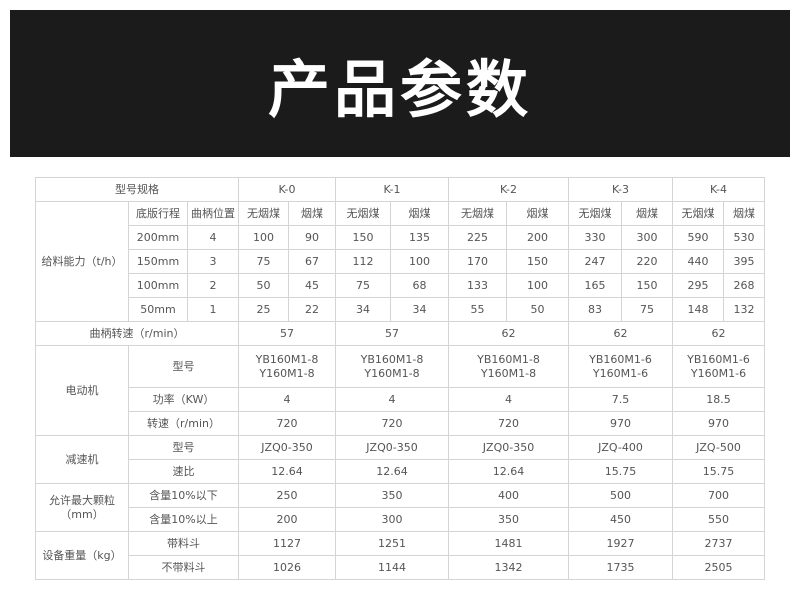 The height and width of the screenshot is (606, 800). What do you see at coordinates (620, 543) in the screenshot?
I see `weight-value: 1927` at bounding box center [620, 543].